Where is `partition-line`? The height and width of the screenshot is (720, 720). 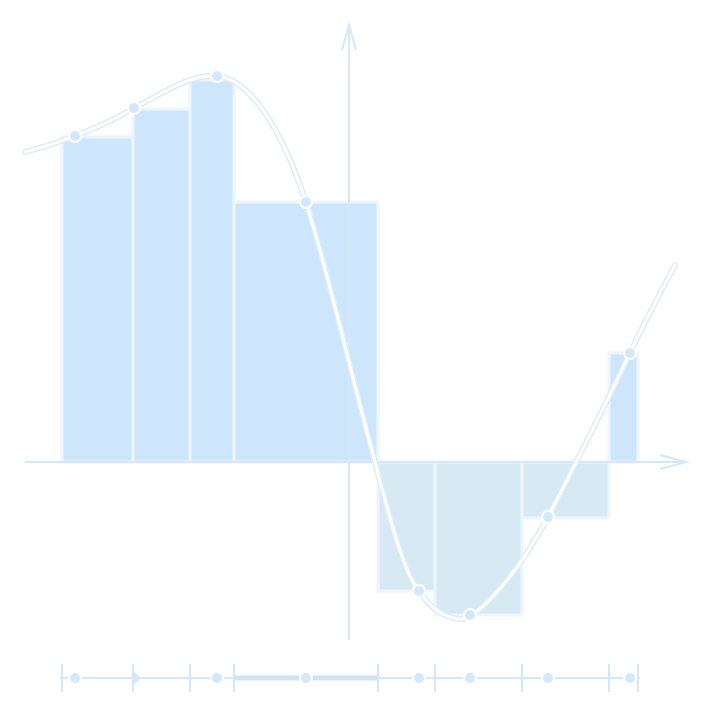 partition-line is located at coordinates (350, 678).